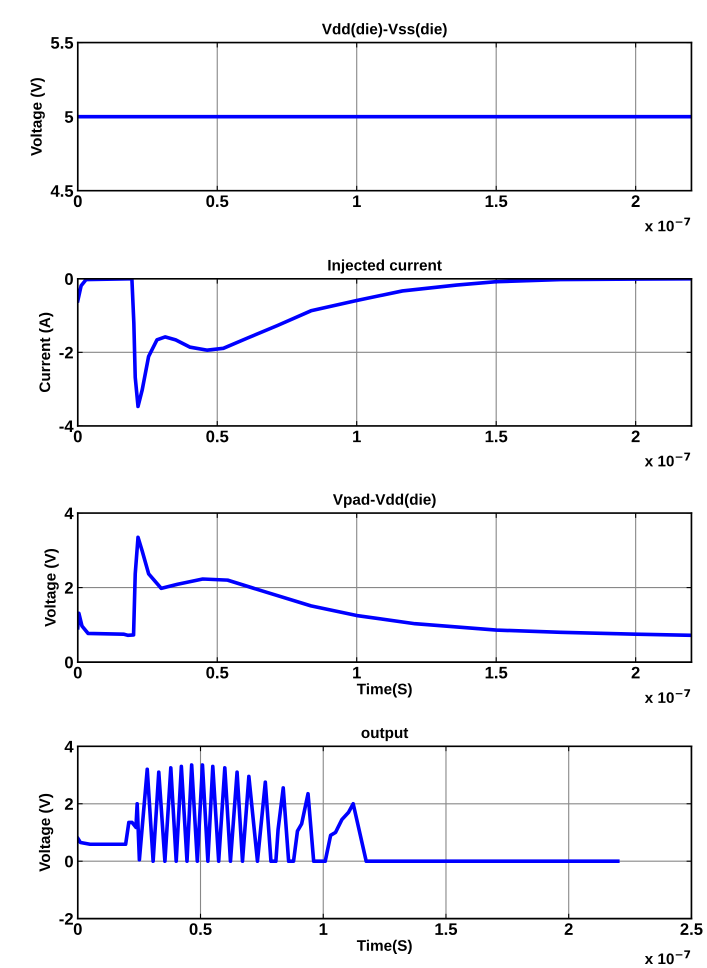 The height and width of the screenshot is (968, 707). I want to click on chart-title: Vdd(die)-Vss(die), so click(384, 30).